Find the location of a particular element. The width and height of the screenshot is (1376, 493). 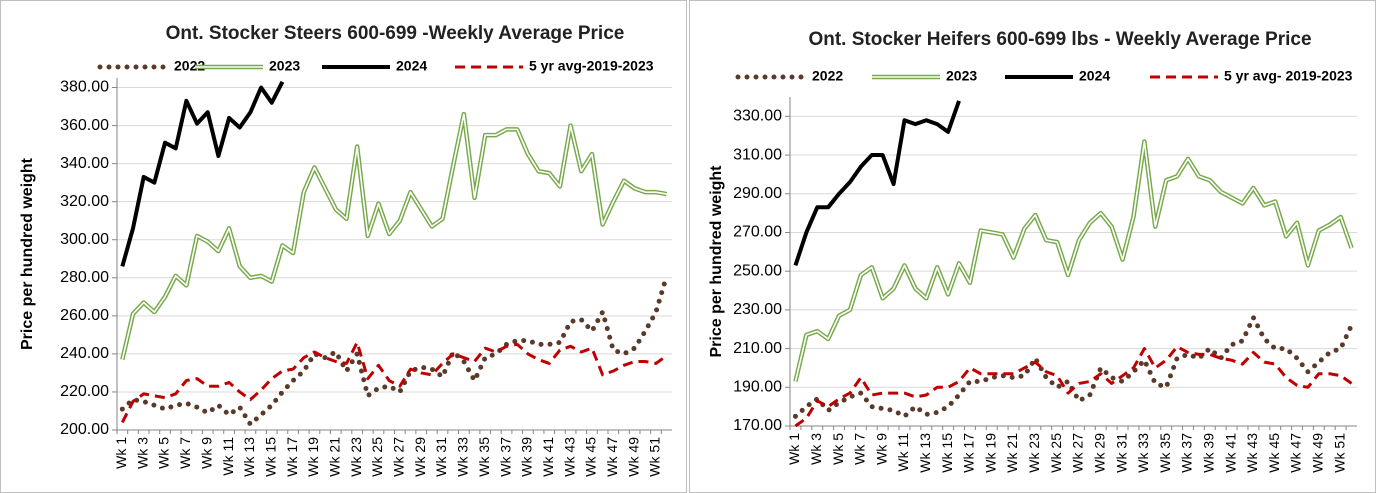

y-tick-label: 290.00 is located at coordinates (757, 193).